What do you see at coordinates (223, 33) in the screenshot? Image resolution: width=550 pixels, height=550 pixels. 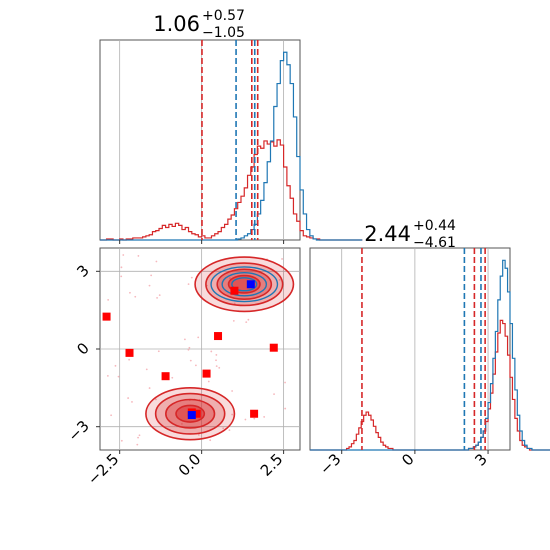 I see `param1-title-minus: −1.05` at bounding box center [223, 33].